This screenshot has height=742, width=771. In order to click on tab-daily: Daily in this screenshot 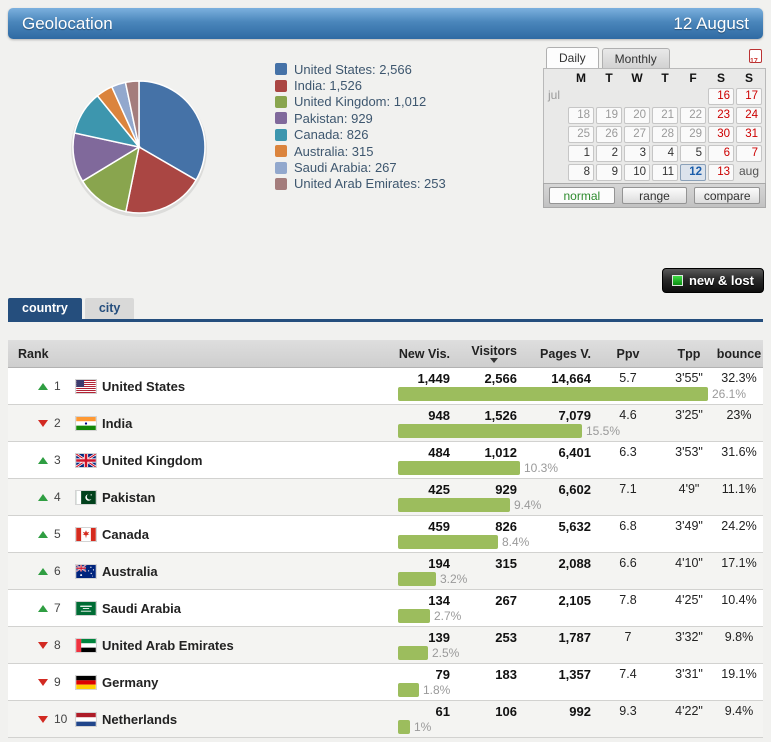, I will do `click(572, 57)`.